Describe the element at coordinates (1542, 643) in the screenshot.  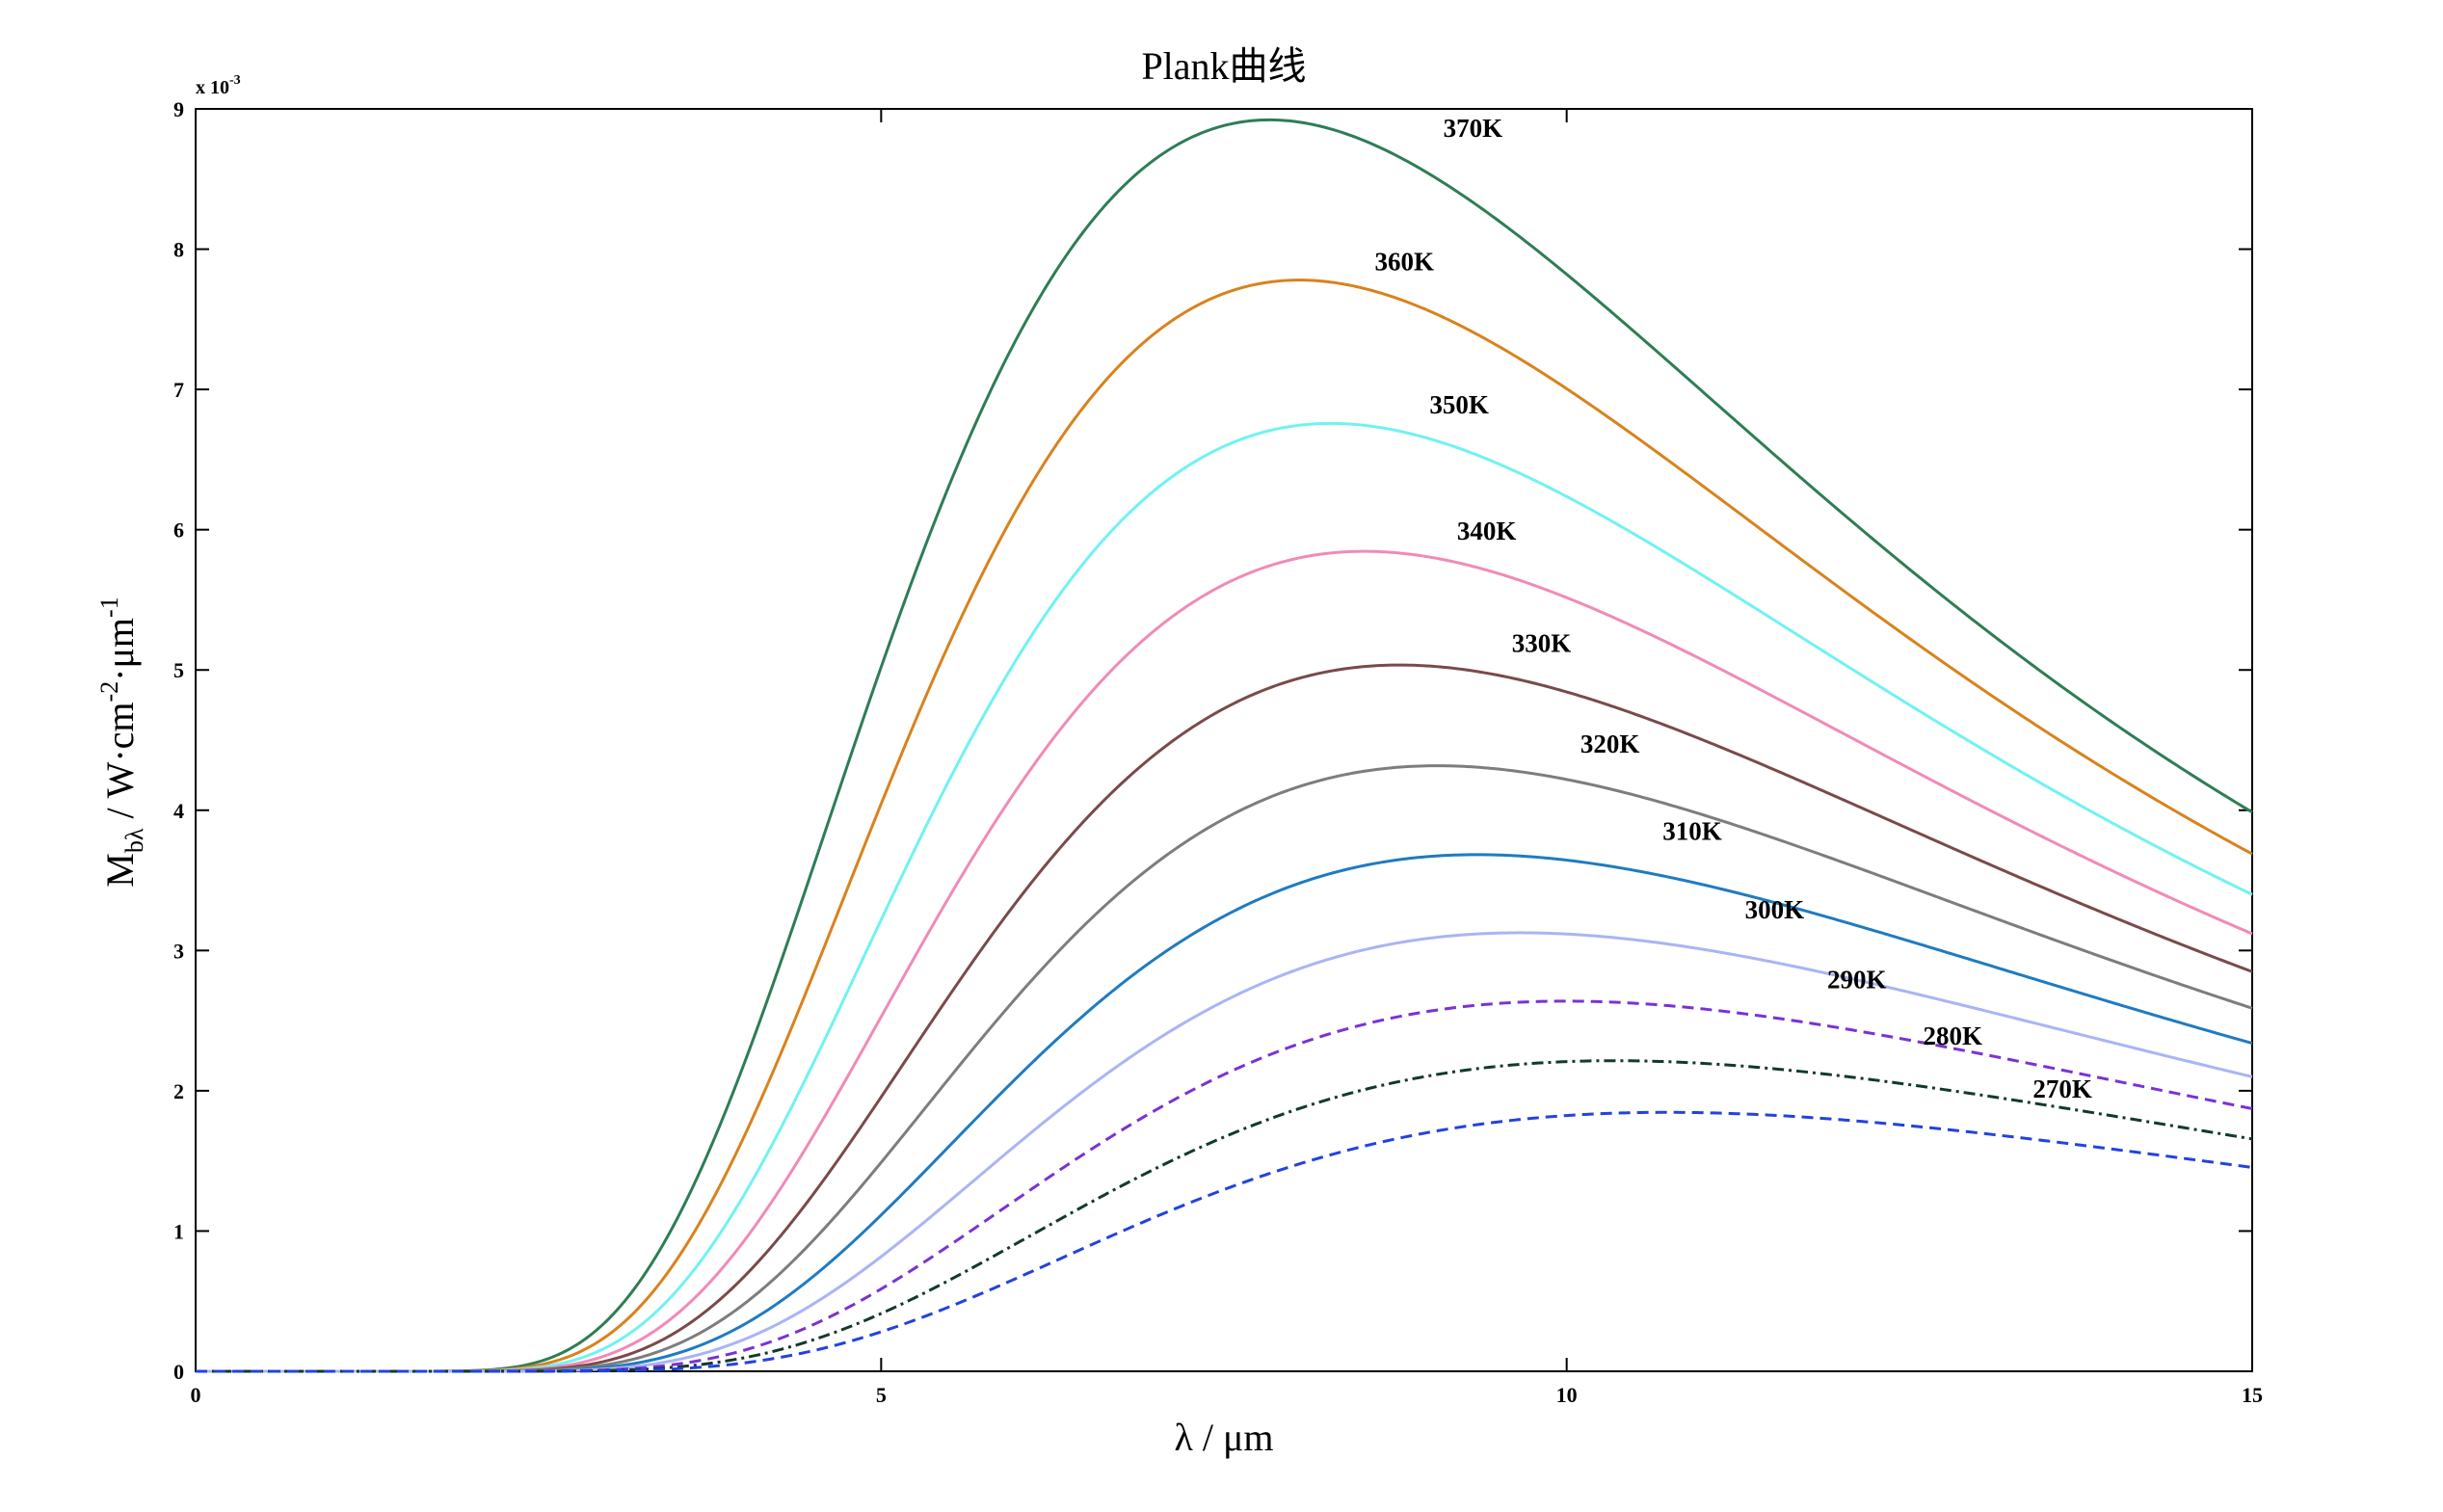
I see `curve-label-330K: 330K` at that location.